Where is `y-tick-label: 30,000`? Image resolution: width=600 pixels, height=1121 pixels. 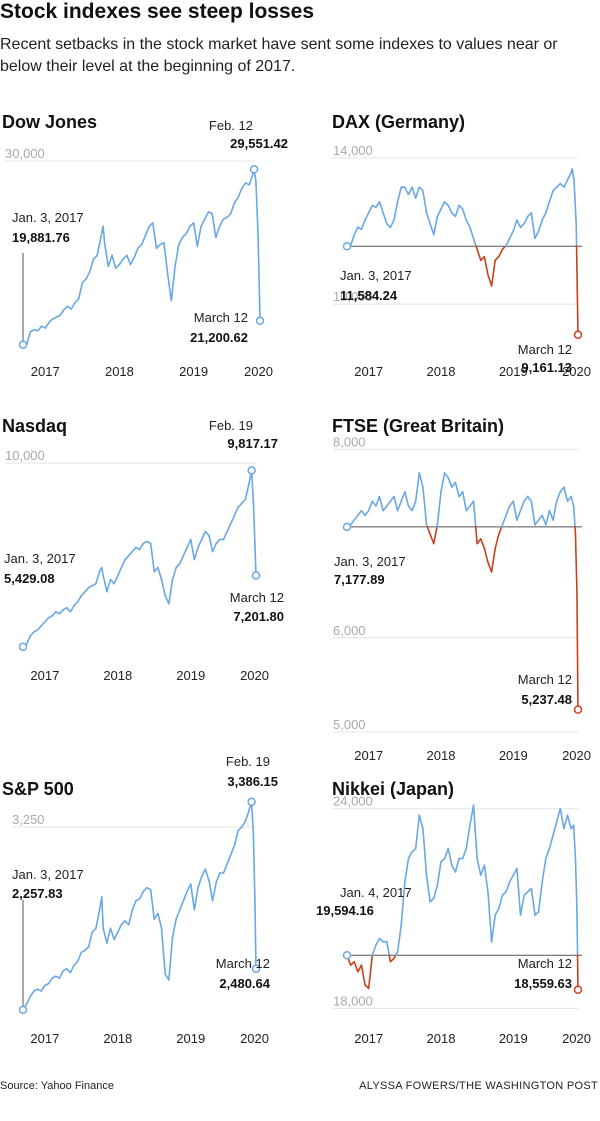 y-tick-label: 30,000 is located at coordinates (25, 153).